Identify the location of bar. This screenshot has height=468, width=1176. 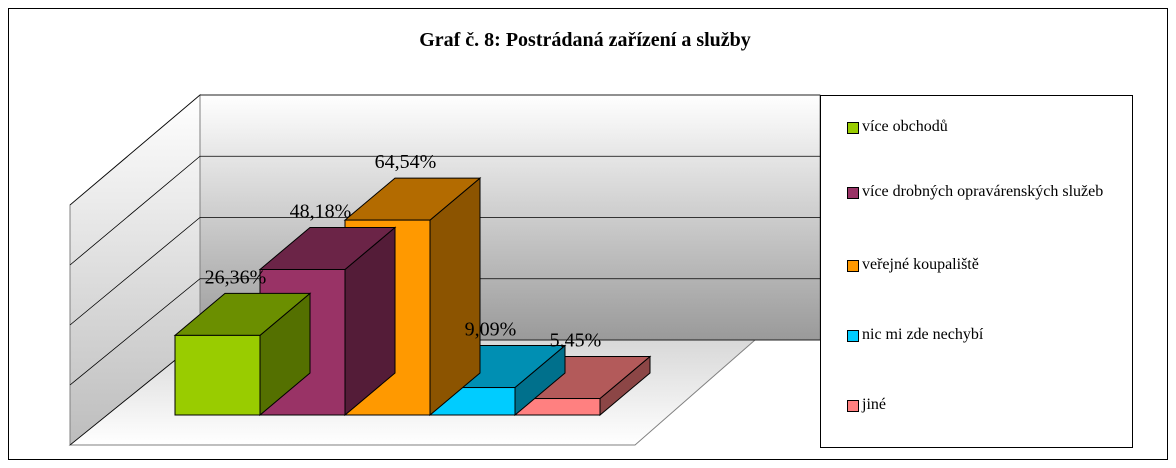
(217, 375).